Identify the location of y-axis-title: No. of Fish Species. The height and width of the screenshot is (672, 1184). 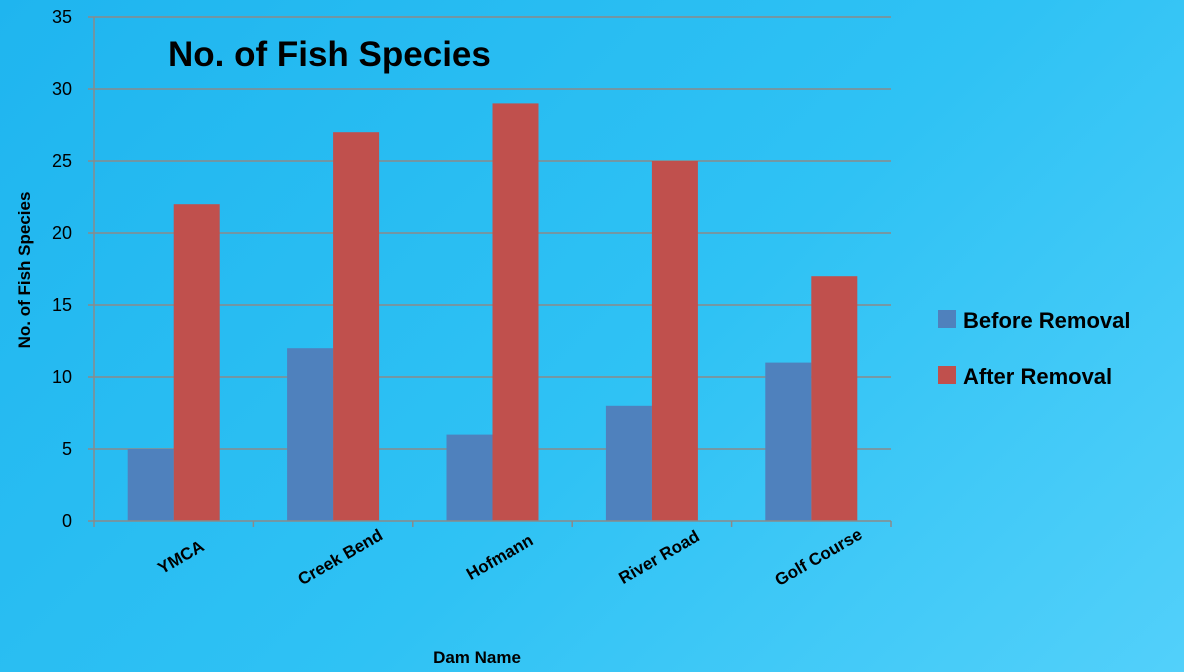
(24, 270).